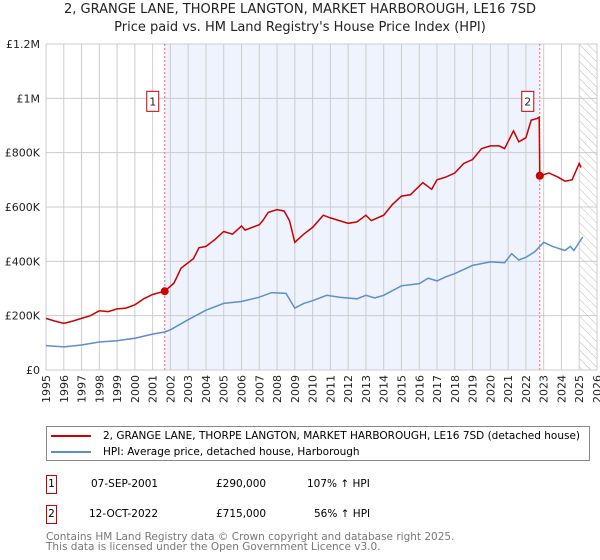  What do you see at coordinates (242, 389) in the screenshot?
I see `x-tick-label: 2006` at bounding box center [242, 389].